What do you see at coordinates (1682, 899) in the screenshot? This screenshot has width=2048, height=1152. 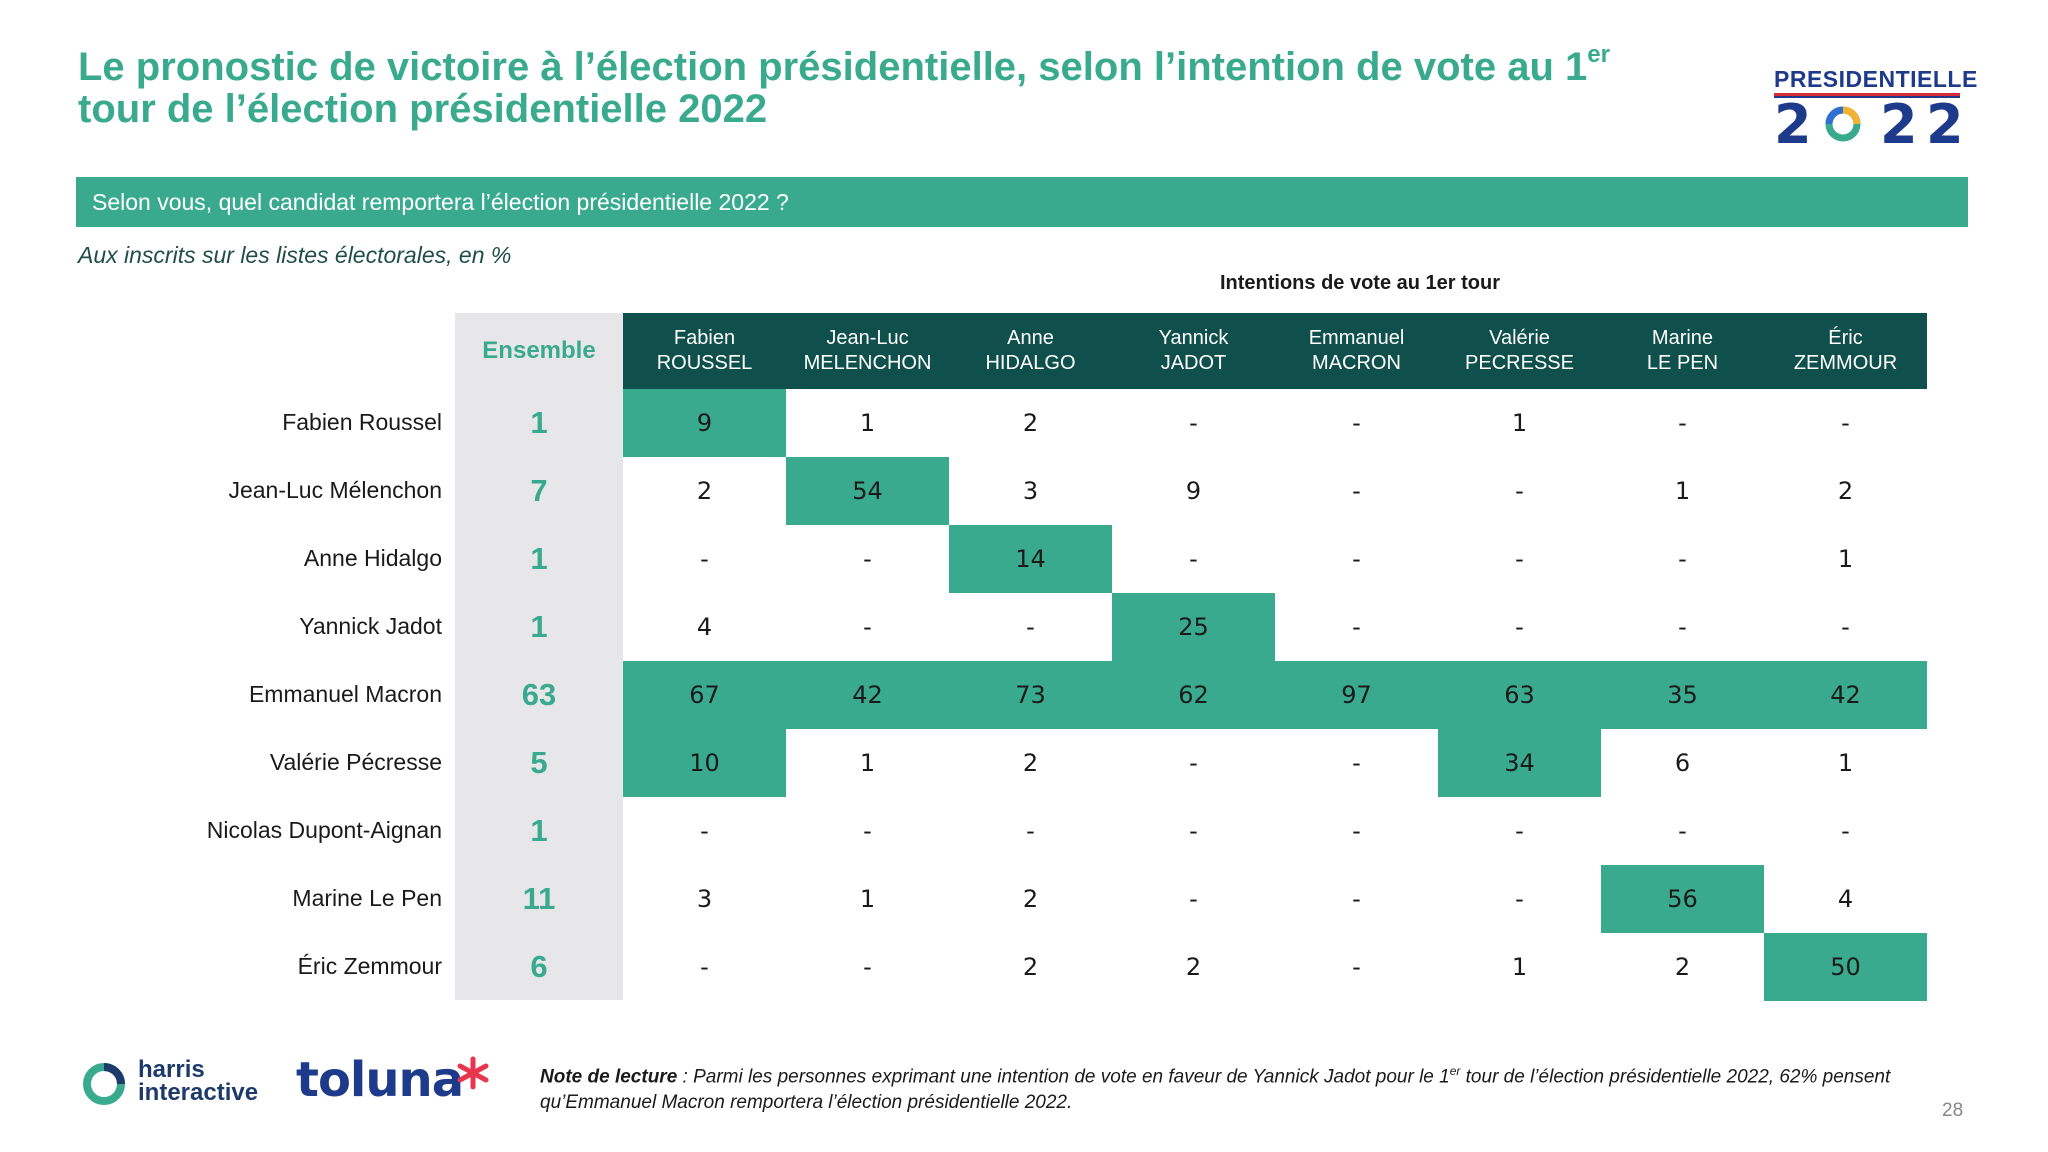 I see `table-cell: 56` at bounding box center [1682, 899].